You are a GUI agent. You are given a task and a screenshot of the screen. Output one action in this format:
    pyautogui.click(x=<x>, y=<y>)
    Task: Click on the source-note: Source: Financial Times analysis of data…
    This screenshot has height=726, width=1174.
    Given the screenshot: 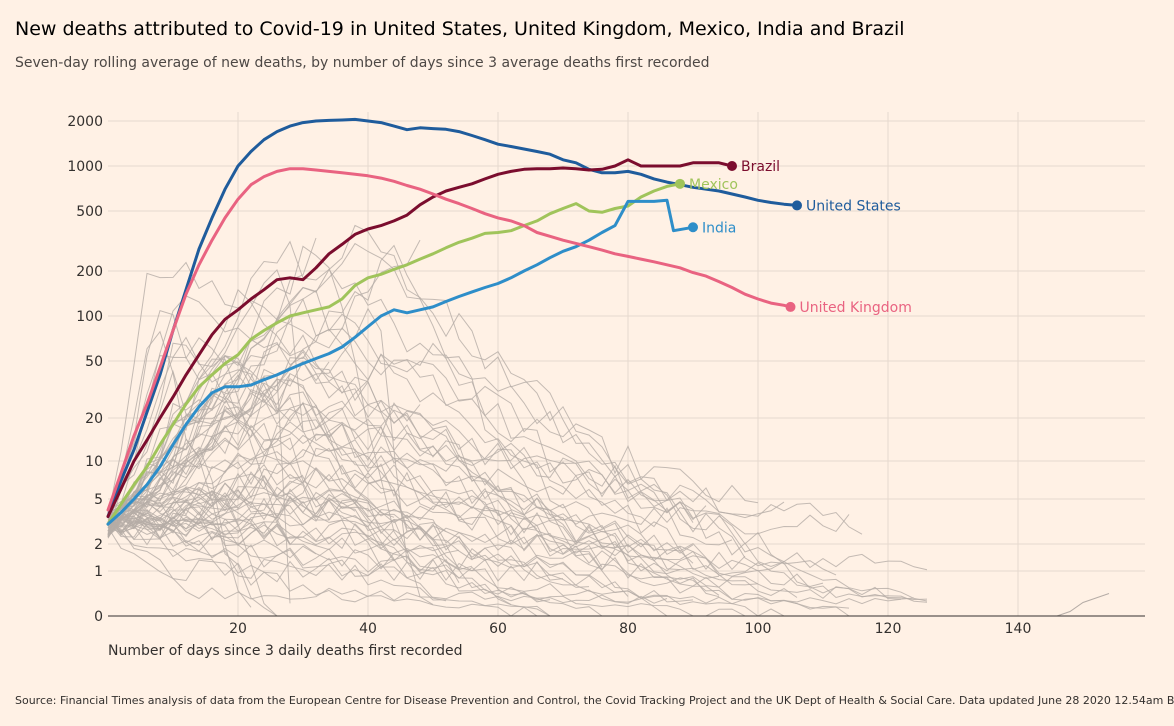 What is the action you would take?
    pyautogui.click(x=594, y=700)
    